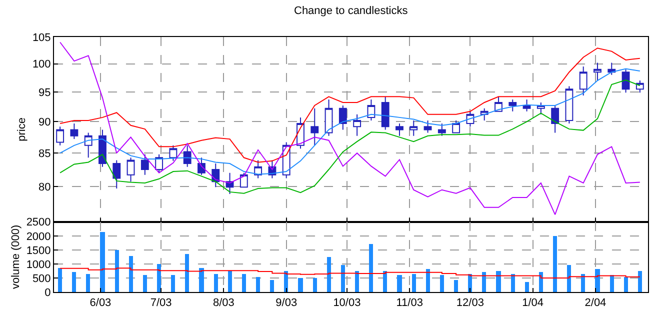  I want to click on y-tick-label: 95, so click(44, 92).